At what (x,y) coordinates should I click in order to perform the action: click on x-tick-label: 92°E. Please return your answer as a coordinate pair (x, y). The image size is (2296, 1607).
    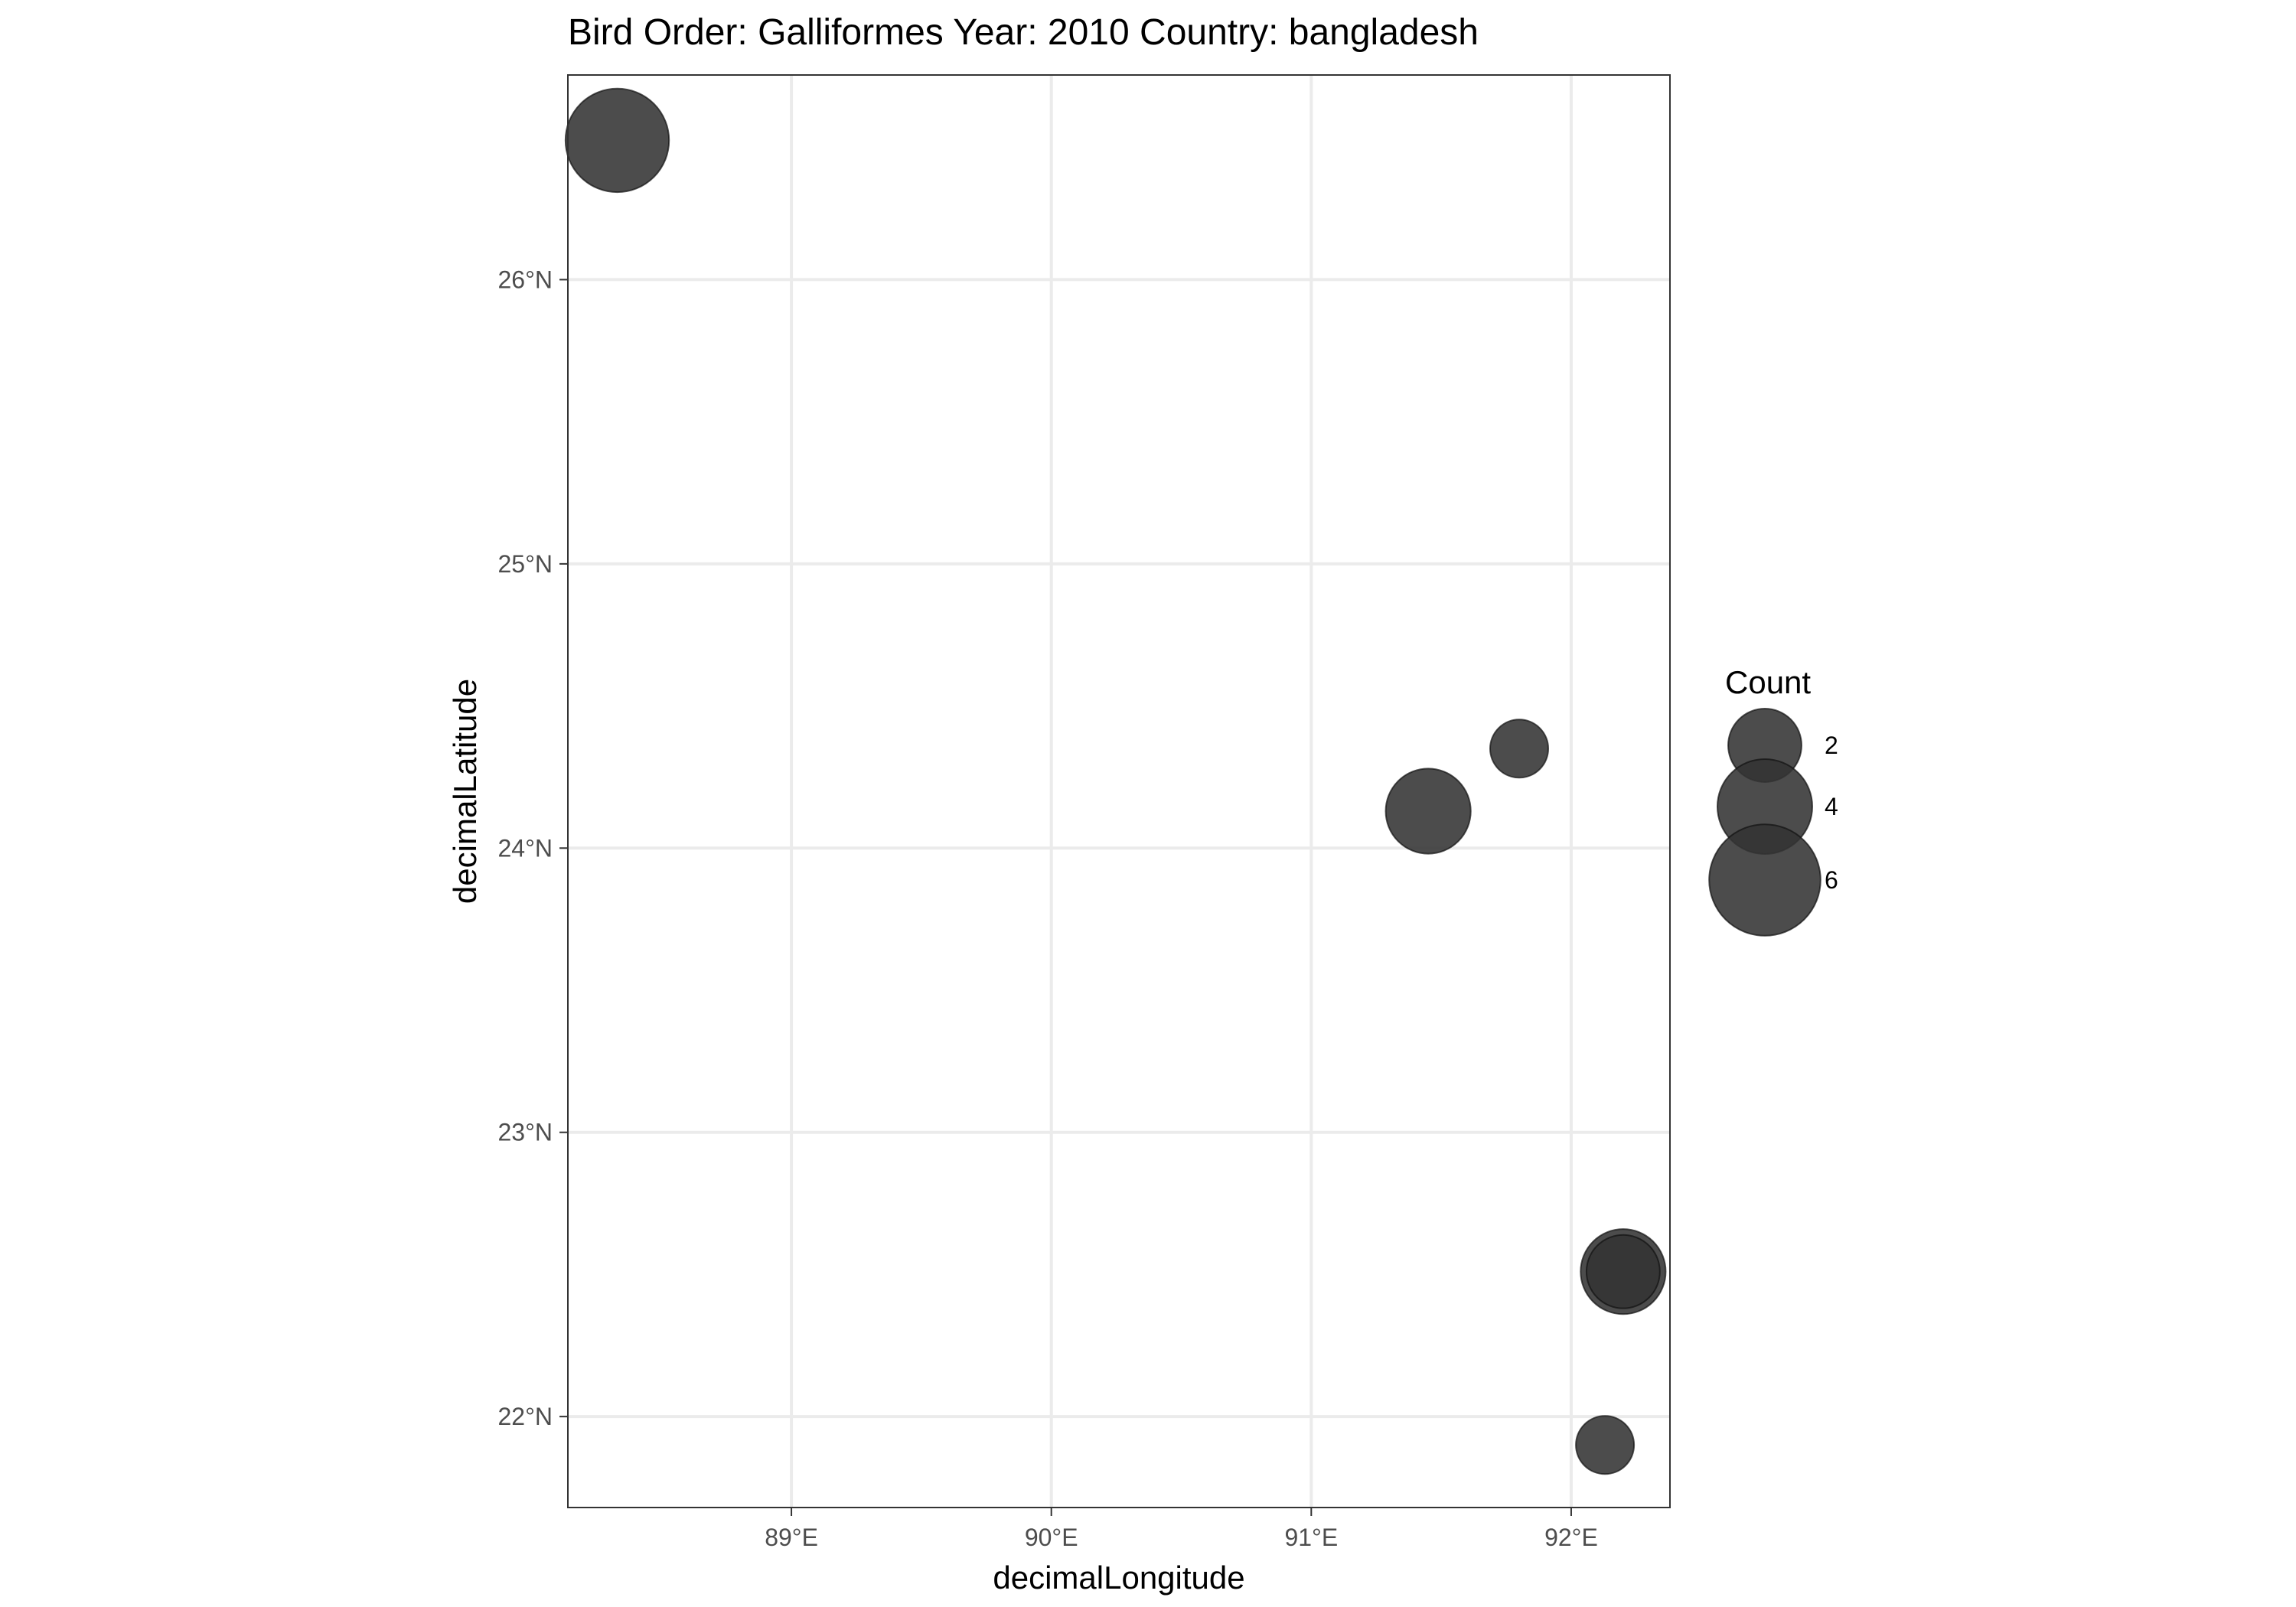
    Looking at the image, I should click on (1571, 1537).